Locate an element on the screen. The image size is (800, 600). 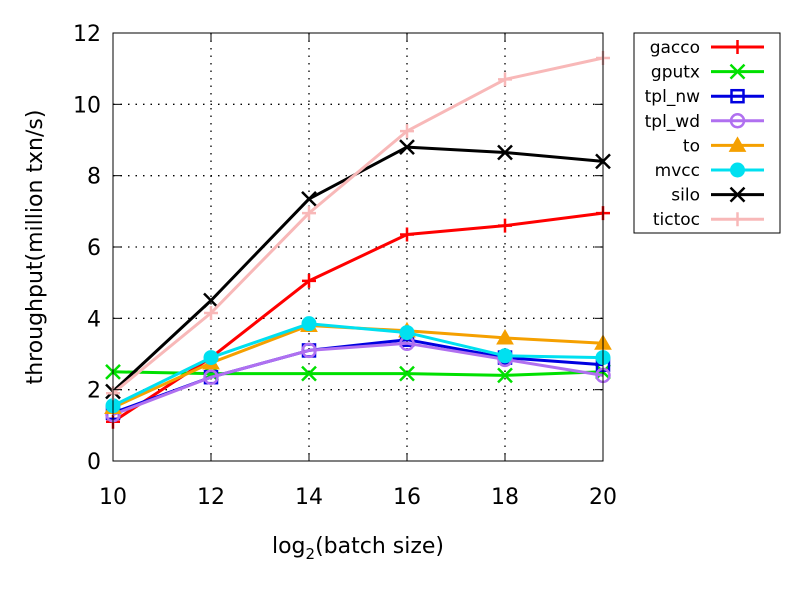
series-line-mvcc is located at coordinates (358, 365).